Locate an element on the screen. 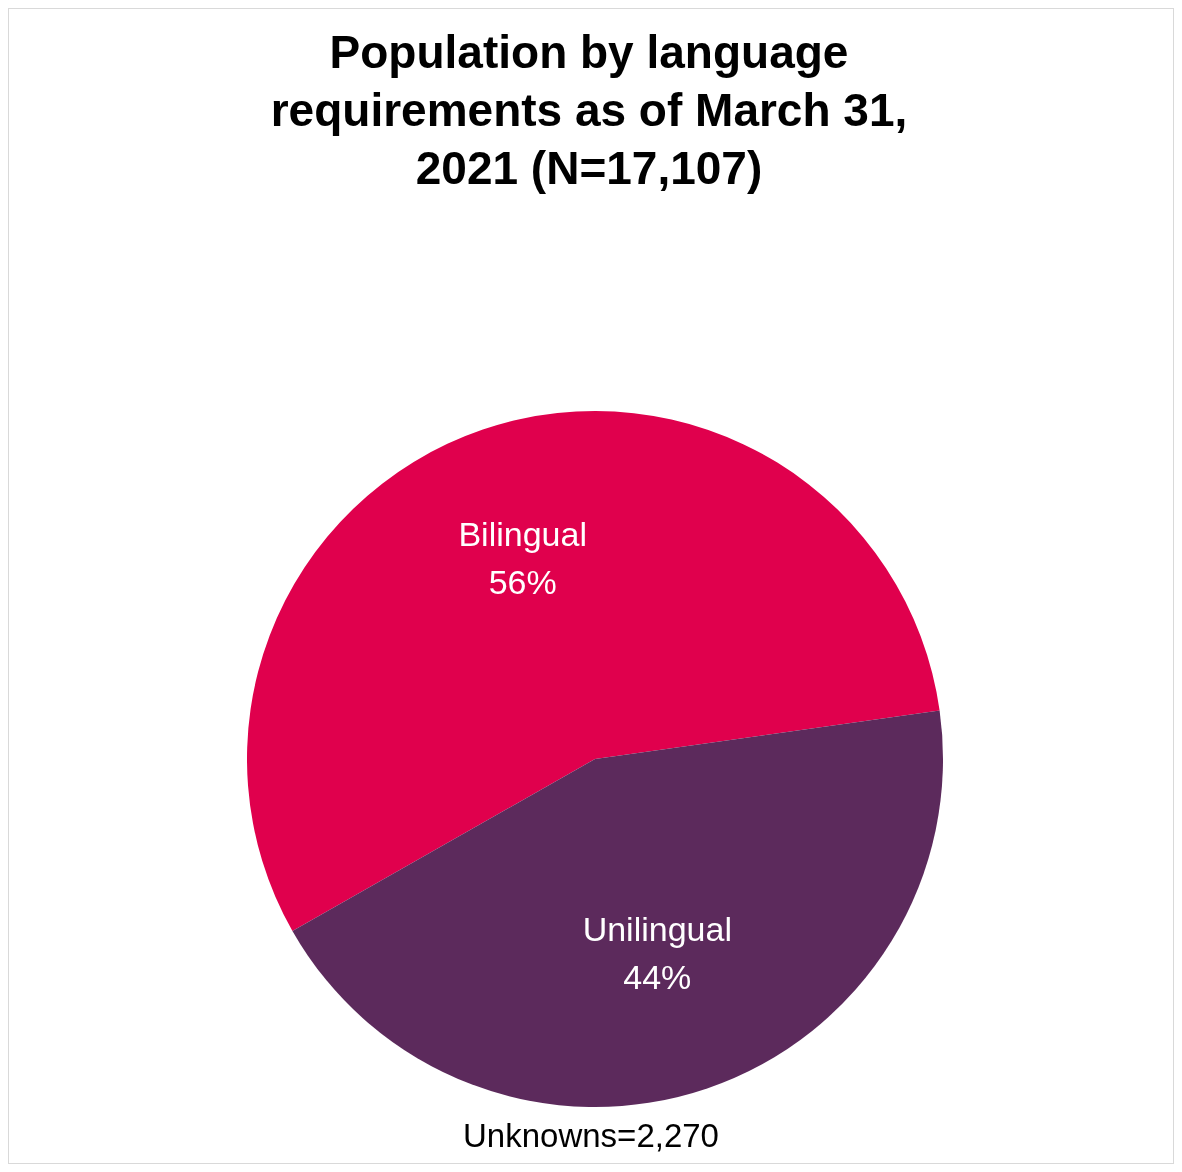 This screenshot has height=1172, width=1182. slice-label: Bilingual is located at coordinates (522, 534).